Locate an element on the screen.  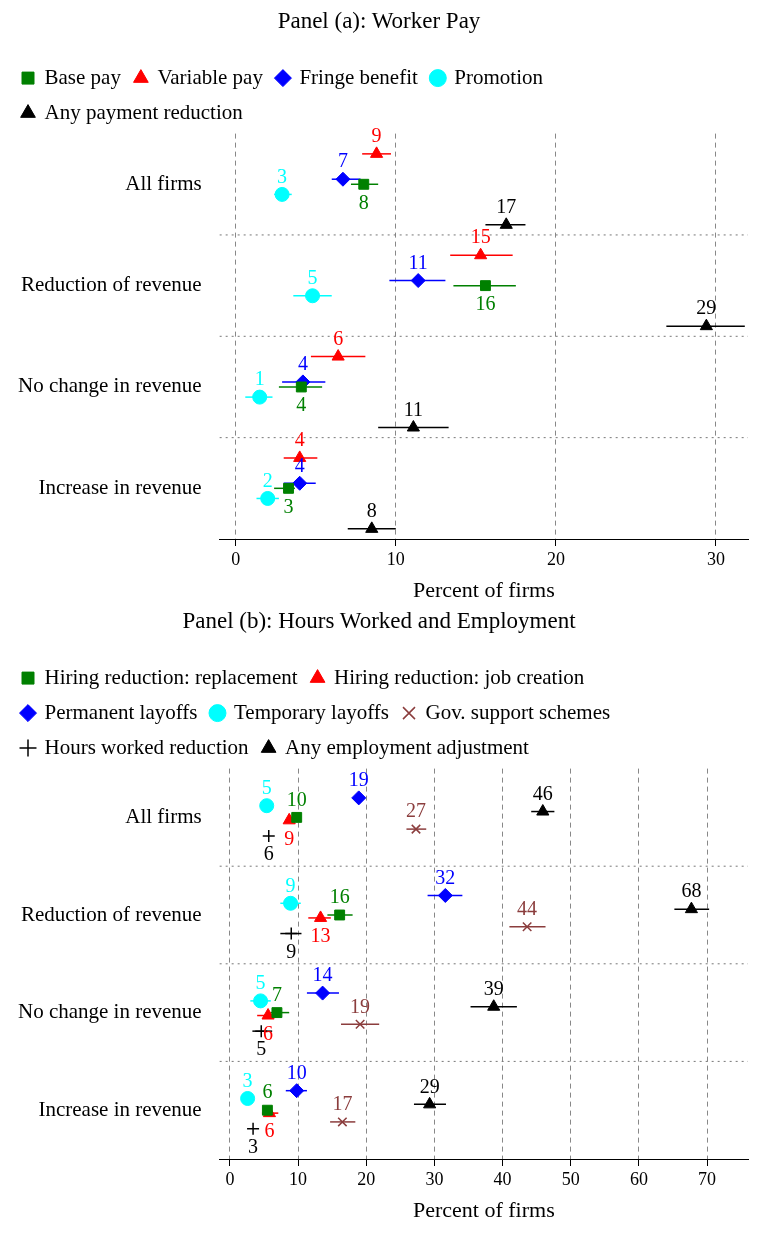
chart-title: Panel (b): Hours Worked and Employment is located at coordinates (379, 620).